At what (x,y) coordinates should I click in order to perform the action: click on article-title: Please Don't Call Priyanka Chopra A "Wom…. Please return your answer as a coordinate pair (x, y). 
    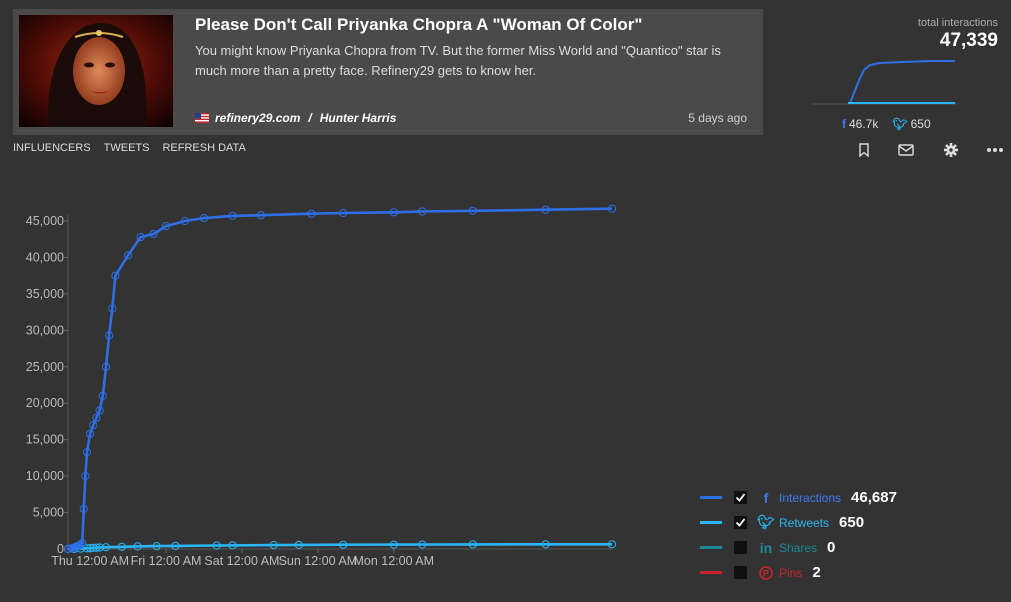
    Looking at the image, I should click on (419, 24).